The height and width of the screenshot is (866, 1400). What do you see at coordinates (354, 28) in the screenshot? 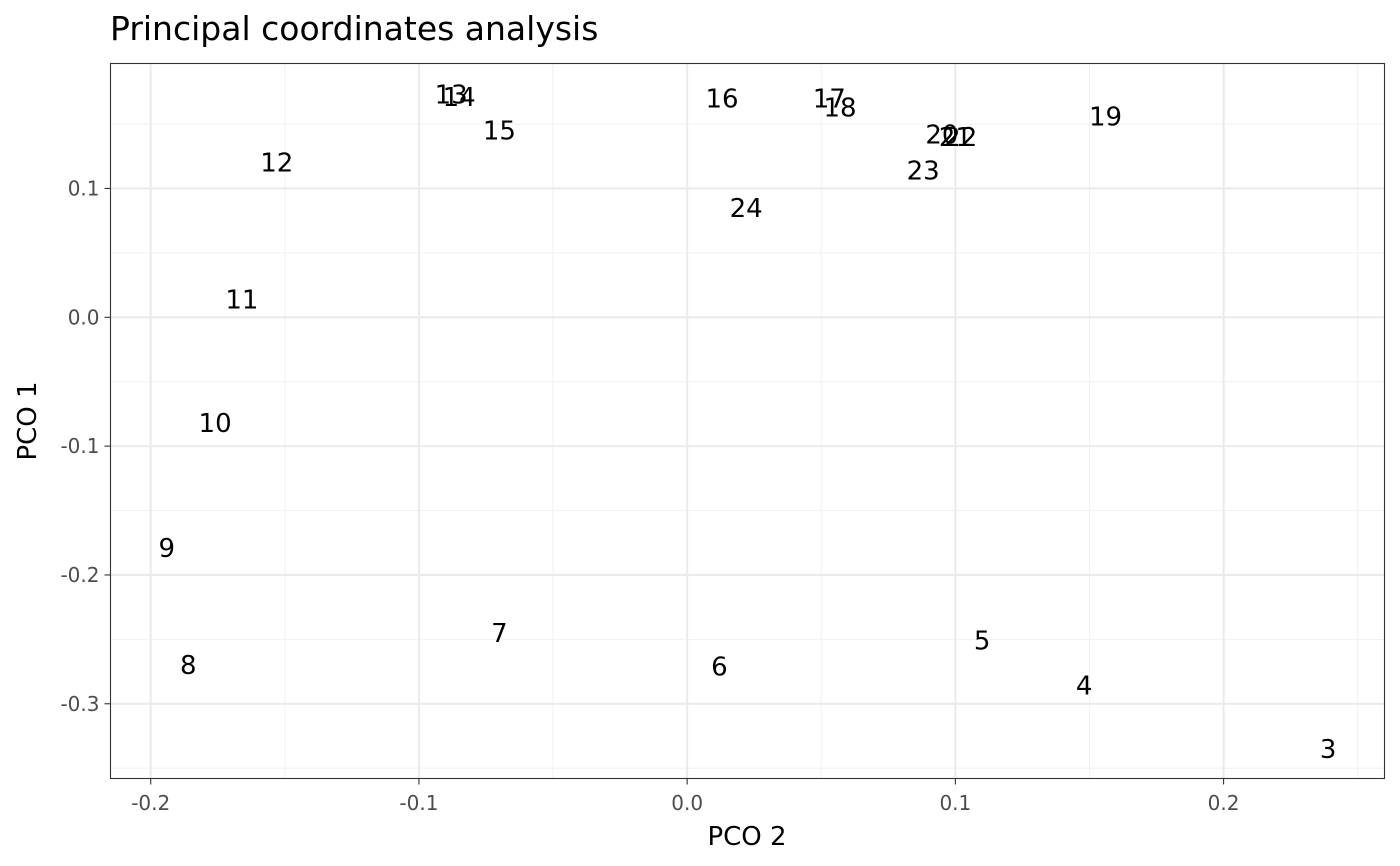
I see `chart-title: Principal coordinates analysis` at bounding box center [354, 28].